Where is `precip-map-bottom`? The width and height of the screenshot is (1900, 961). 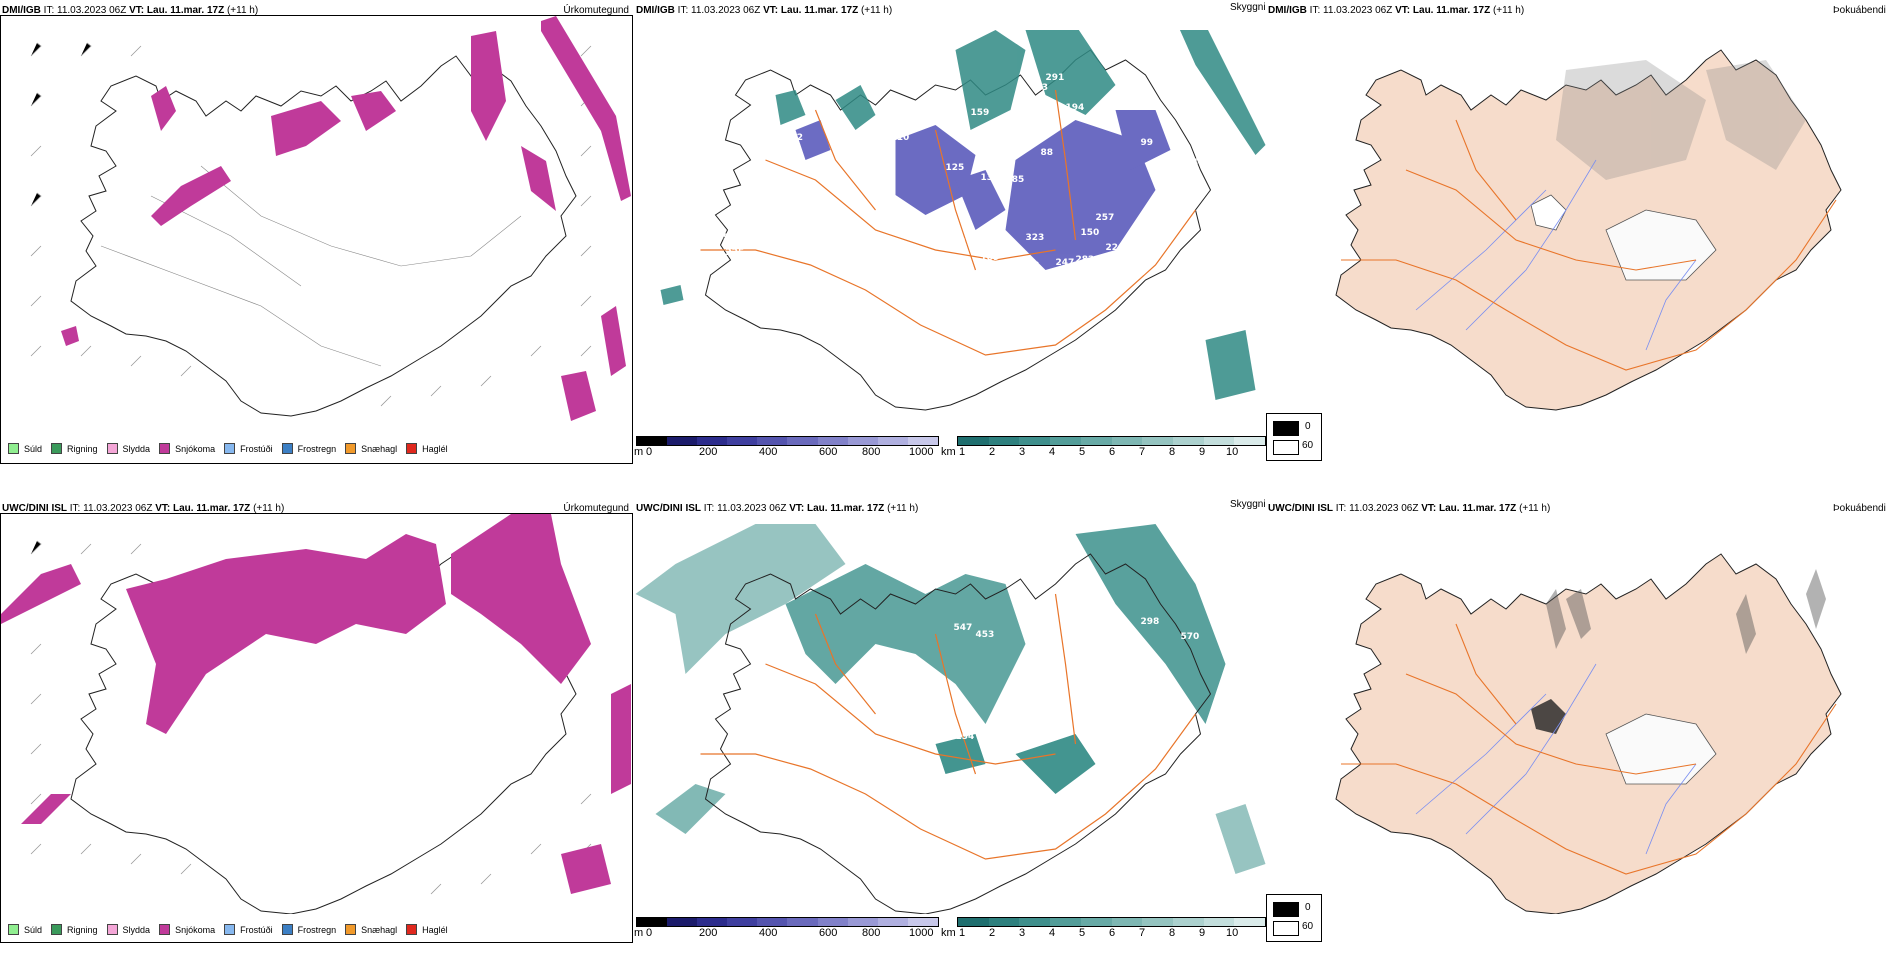 precip-map-bottom is located at coordinates (316, 714).